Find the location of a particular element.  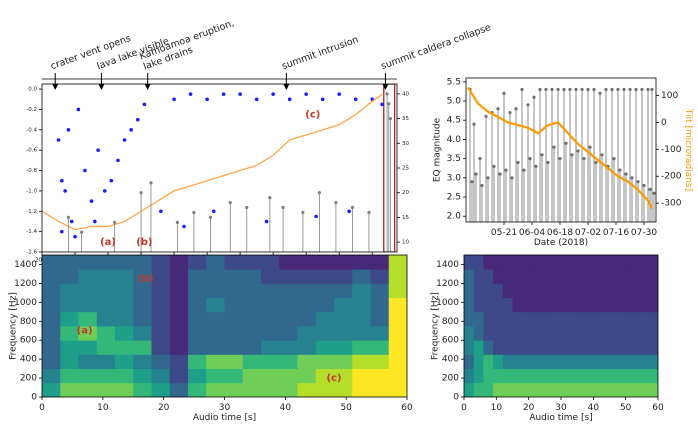

y2-tick-label: 10 is located at coordinates (405, 243).